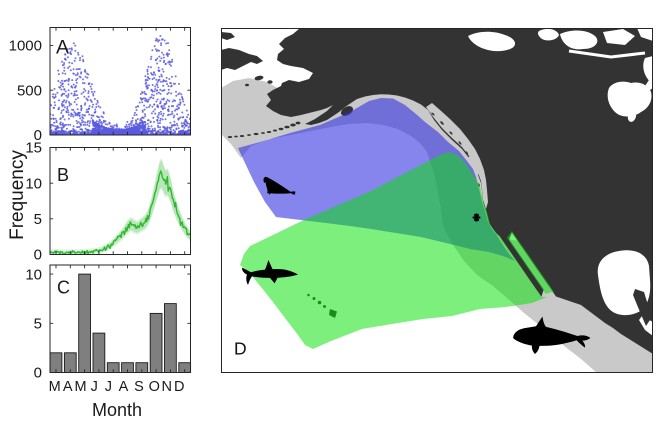 The height and width of the screenshot is (428, 660). What do you see at coordinates (63, 175) in the screenshot?
I see `svg-text: B` at bounding box center [63, 175].